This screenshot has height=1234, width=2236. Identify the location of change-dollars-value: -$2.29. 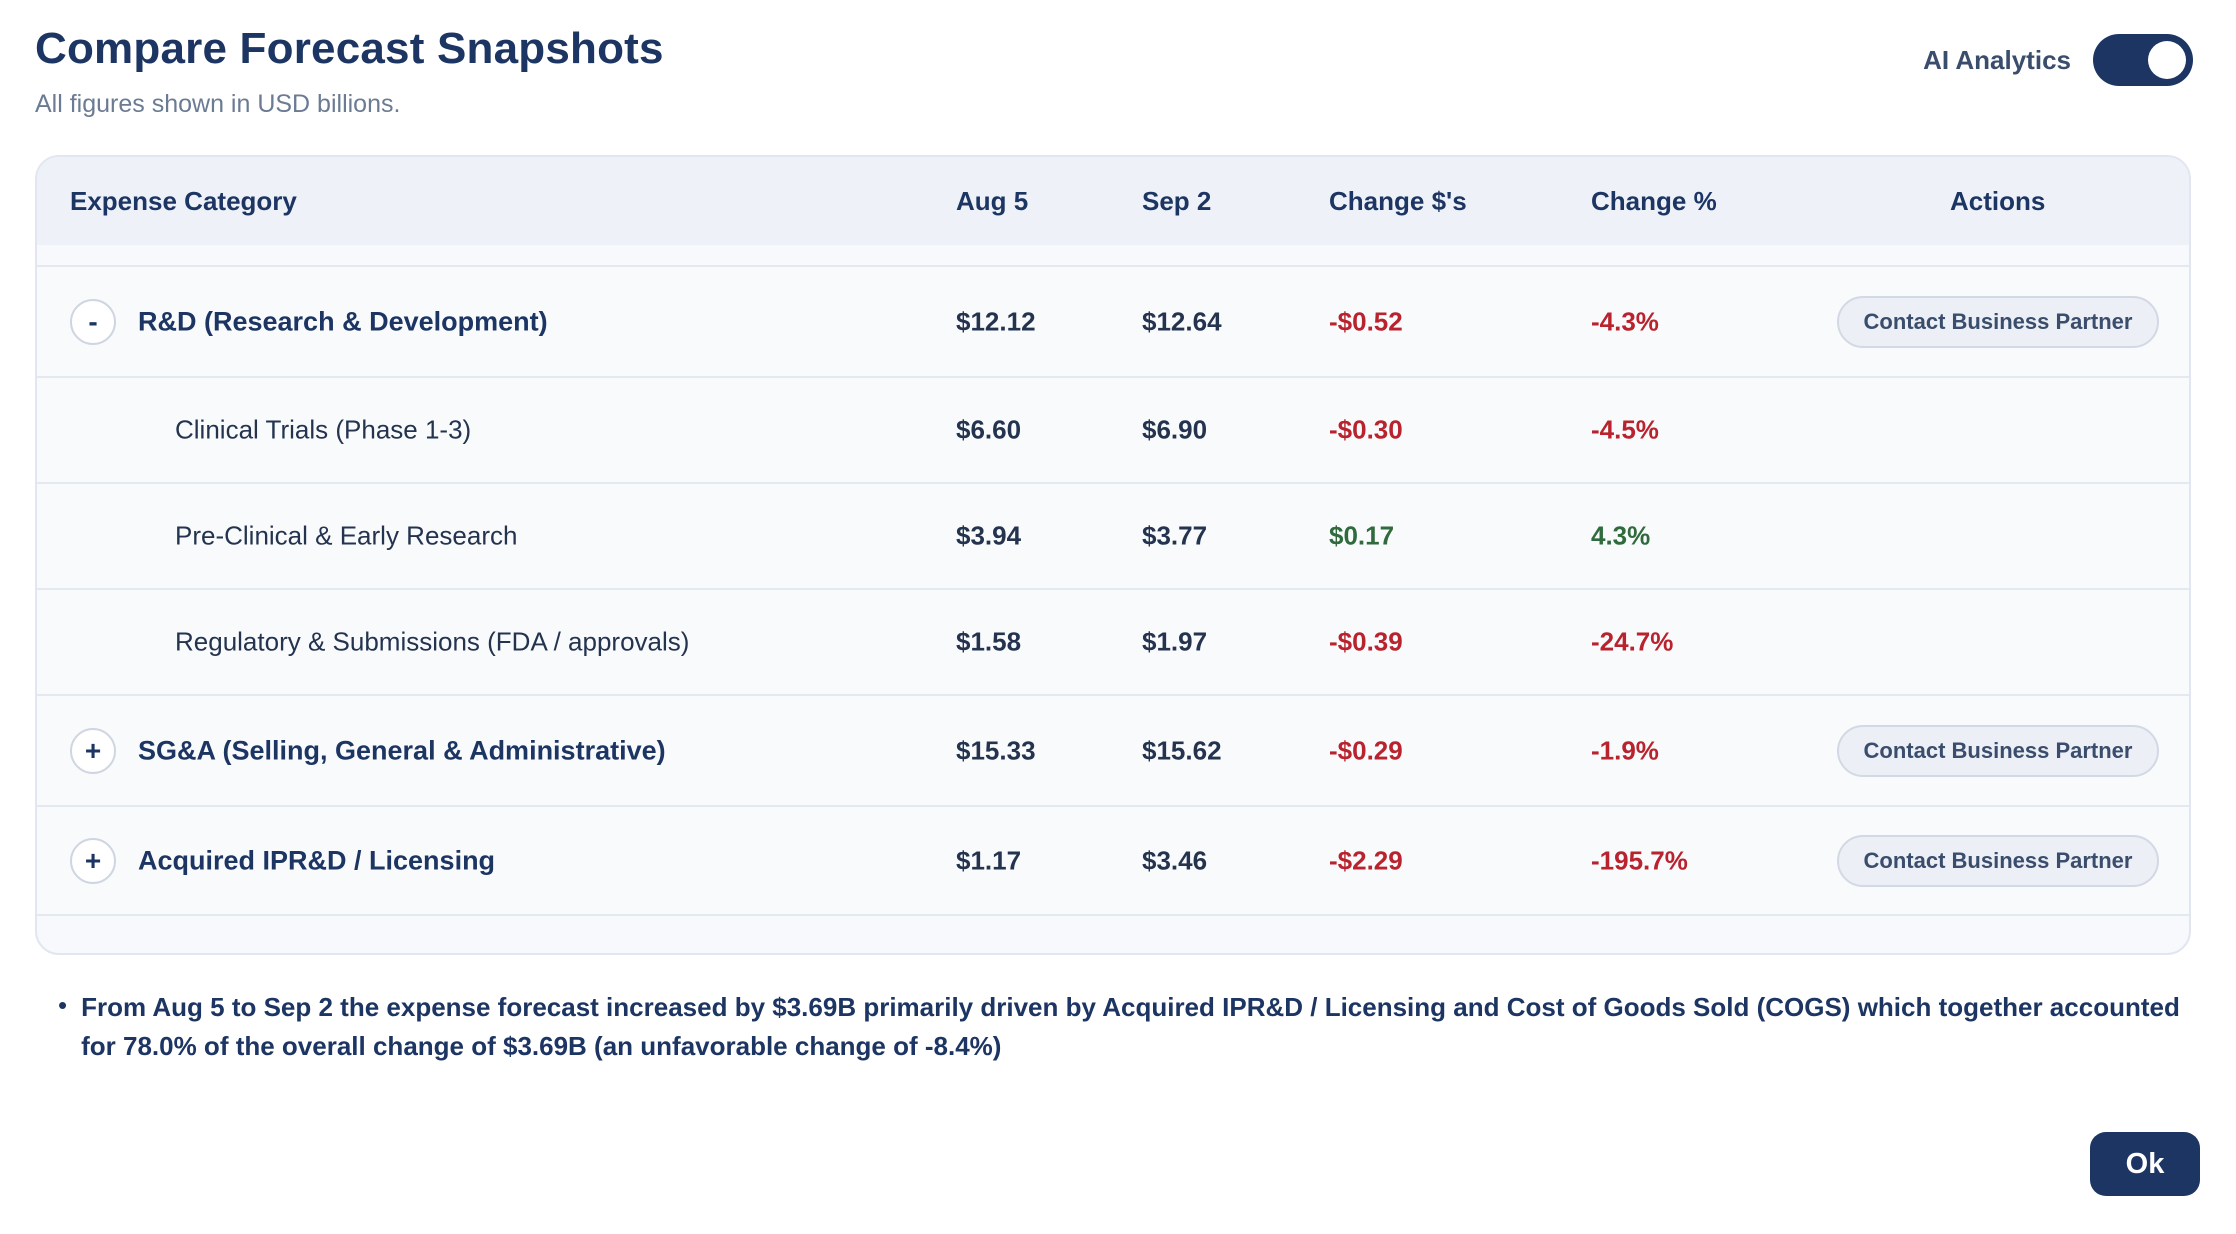
(1366, 860).